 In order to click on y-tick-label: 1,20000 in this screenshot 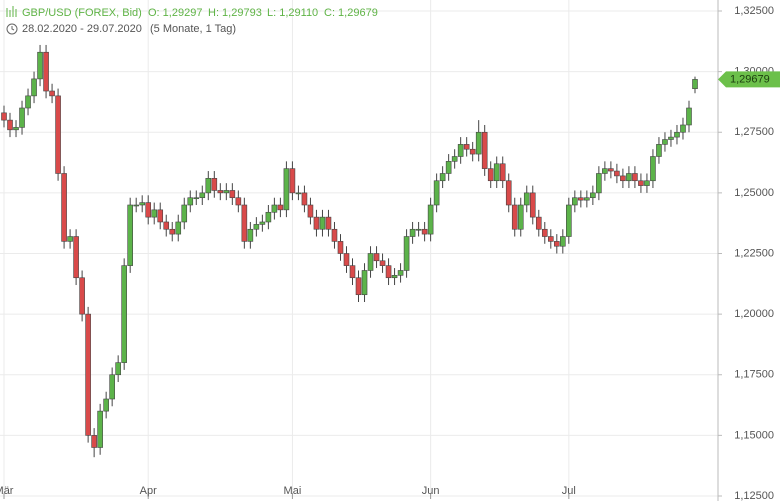, I will do `click(754, 314)`.